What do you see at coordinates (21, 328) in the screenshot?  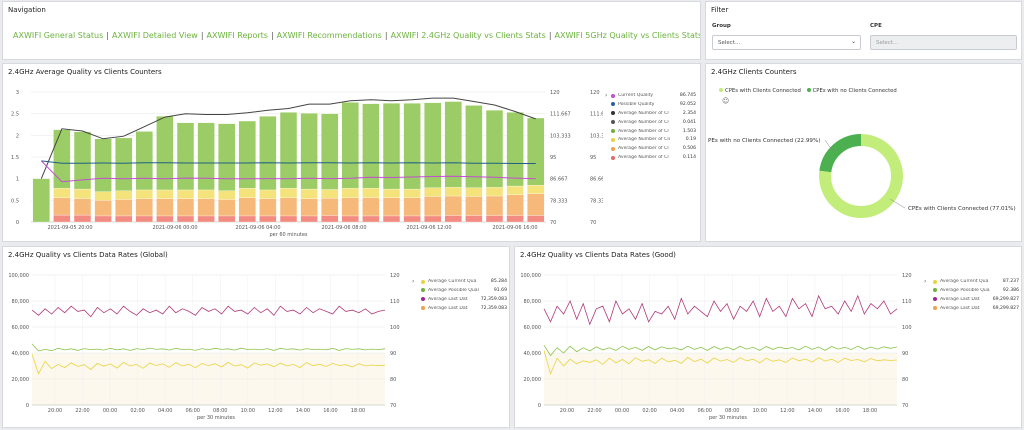 I see `y-tick-label: 60,000` at bounding box center [21, 328].